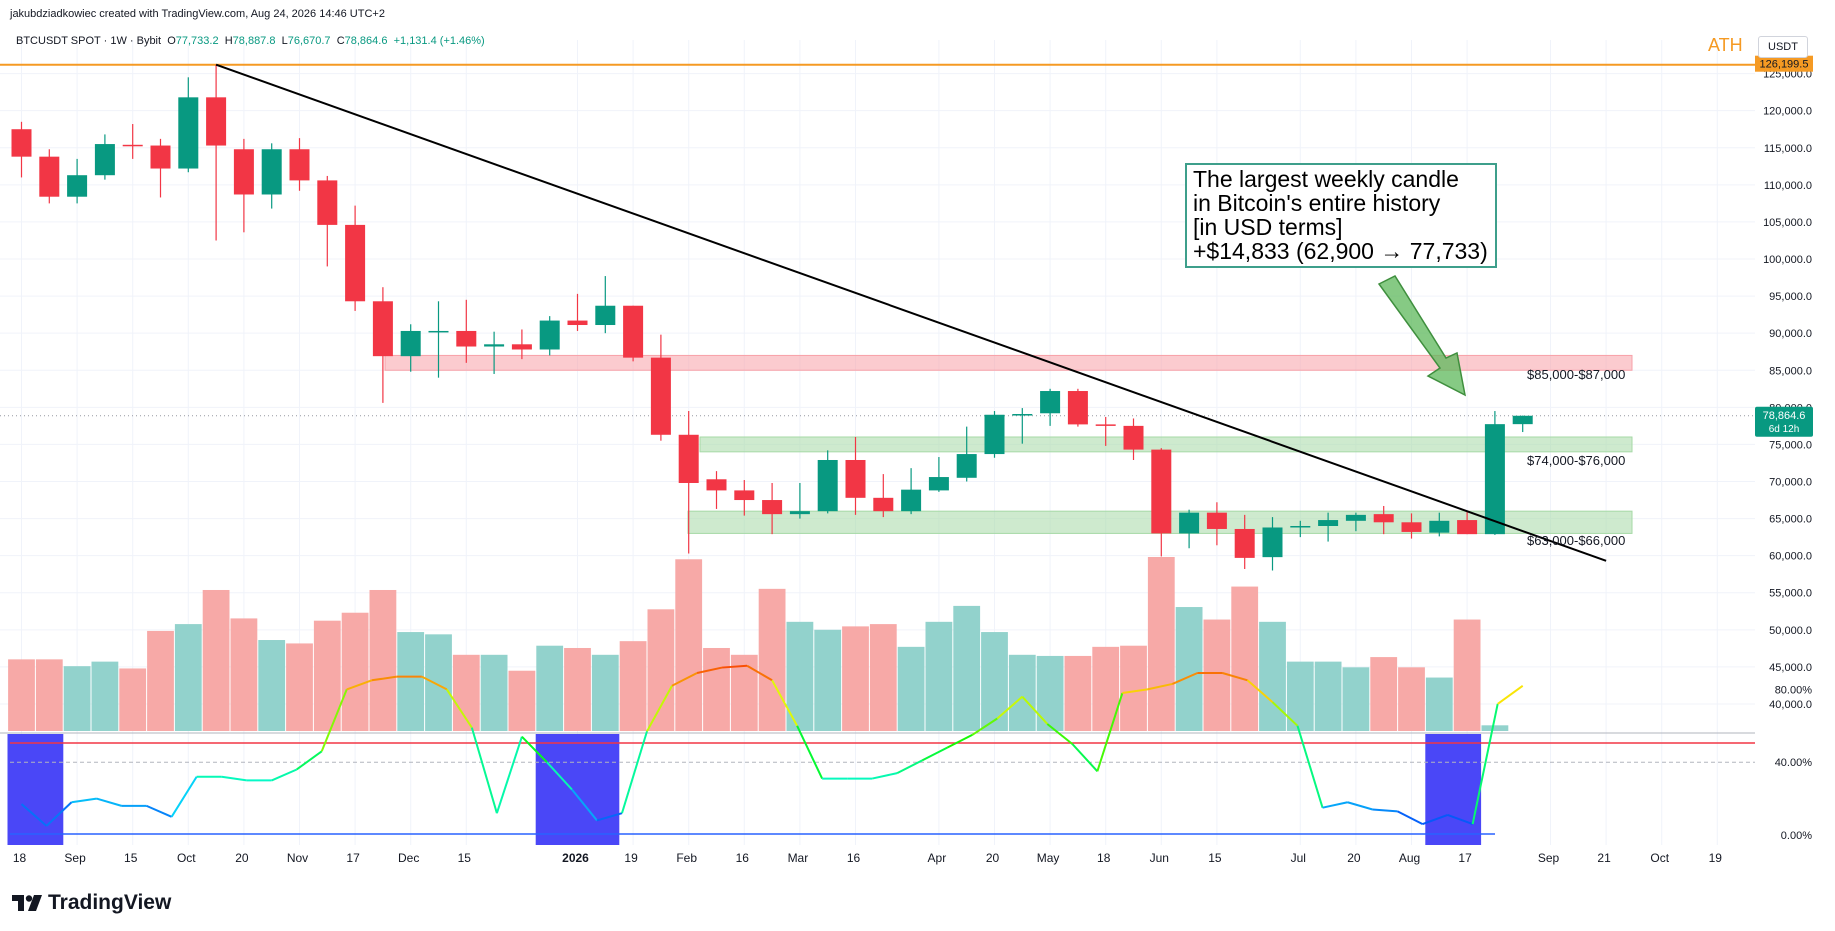  I want to click on symbol-name: BTCUSDT SPOT · 1W · Bybit, so click(89, 41).